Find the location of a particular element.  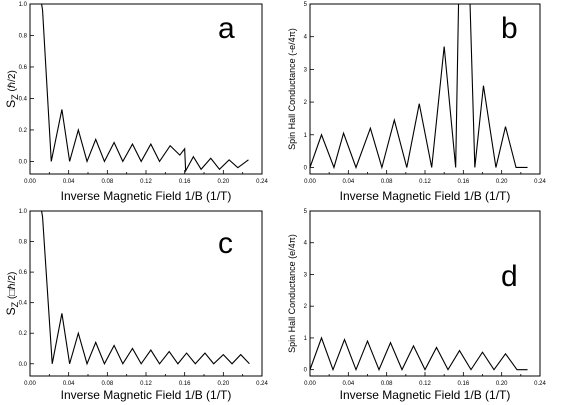

y-tick-label-a-3: 0.6 is located at coordinates (23, 68).